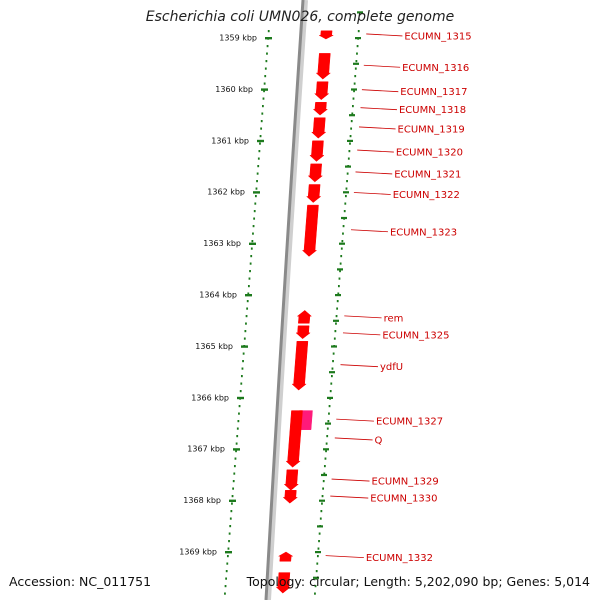 This screenshot has width=600, height=600. Describe the element at coordinates (379, 440) in the screenshot. I see `gene-label: Q` at that location.